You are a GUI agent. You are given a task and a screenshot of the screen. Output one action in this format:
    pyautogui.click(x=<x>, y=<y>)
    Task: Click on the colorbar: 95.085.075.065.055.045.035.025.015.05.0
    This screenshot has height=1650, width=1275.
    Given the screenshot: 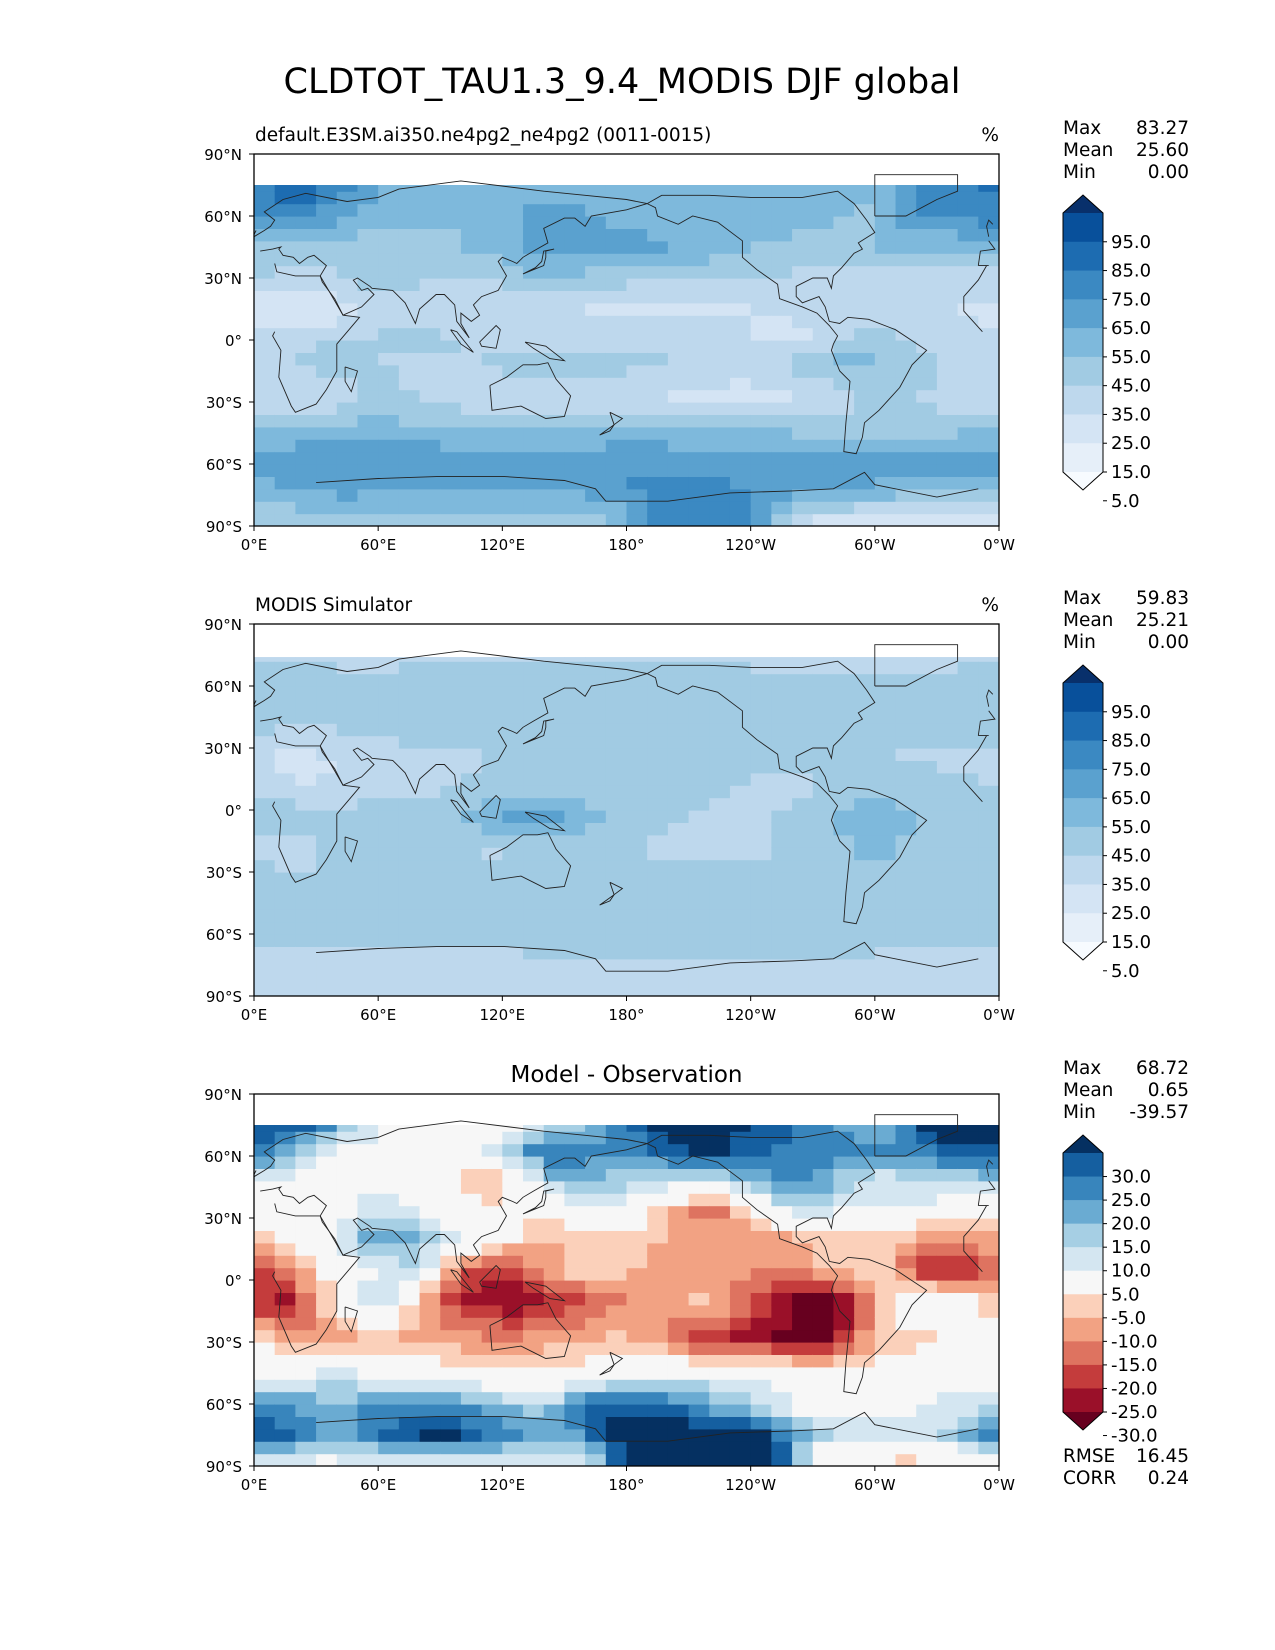 What is the action you would take?
    pyautogui.click(x=1106, y=823)
    